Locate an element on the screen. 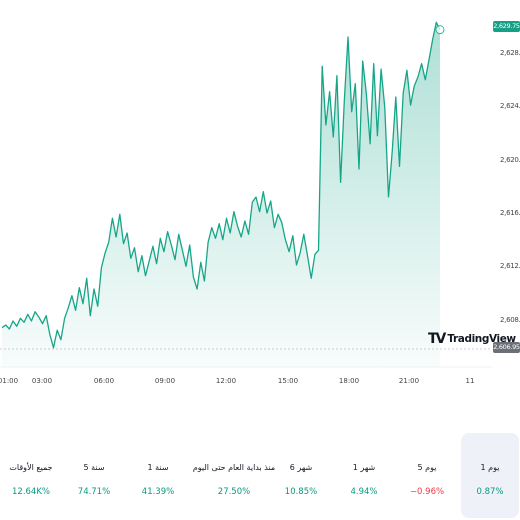  last-price-dot is located at coordinates (440, 30).